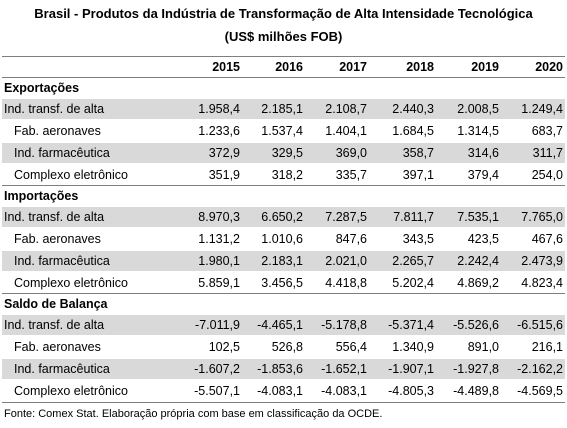 The width and height of the screenshot is (567, 428). Describe the element at coordinates (351, 239) in the screenshot. I see `cell-value: 847,6` at that location.